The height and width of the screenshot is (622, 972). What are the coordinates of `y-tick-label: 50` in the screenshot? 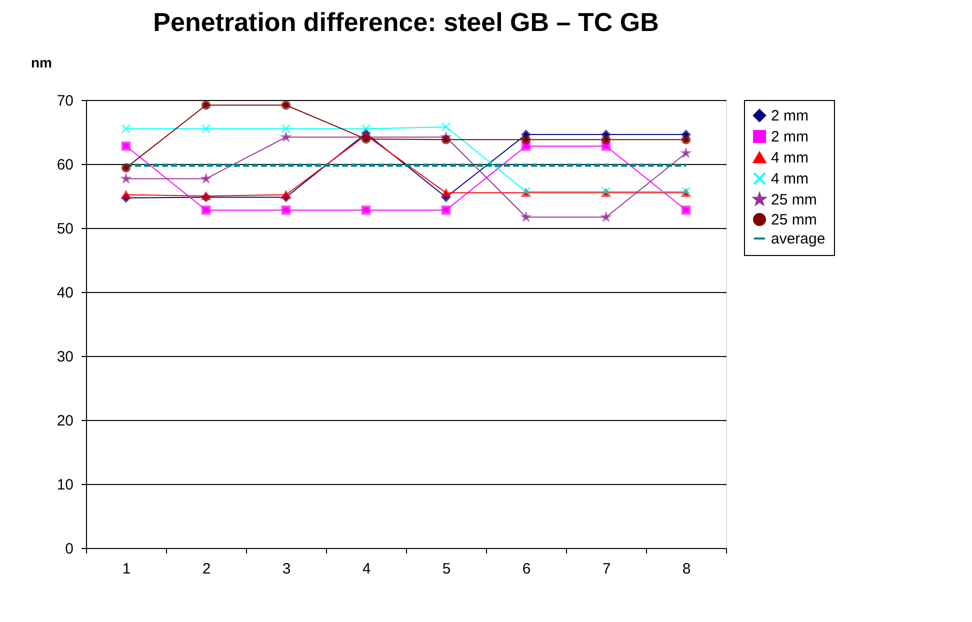 It's located at (65, 229).